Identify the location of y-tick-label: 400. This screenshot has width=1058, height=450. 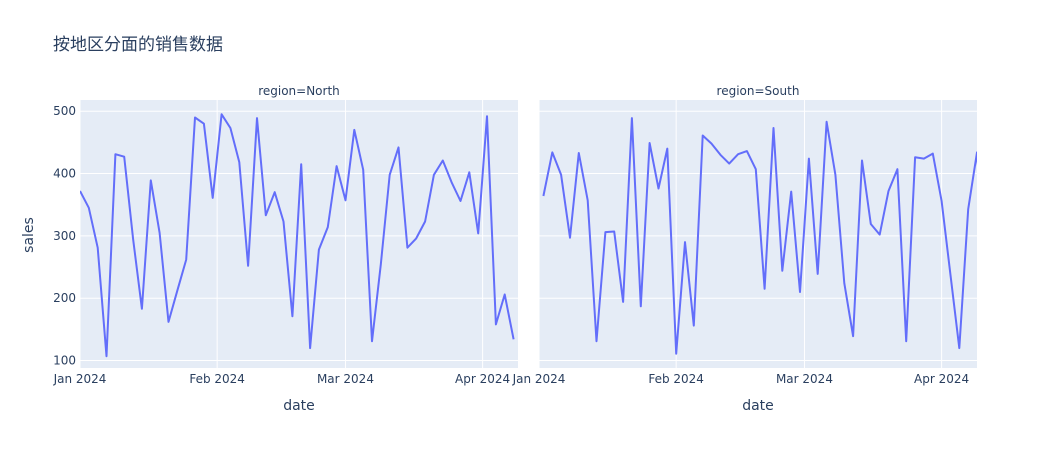
(64, 174).